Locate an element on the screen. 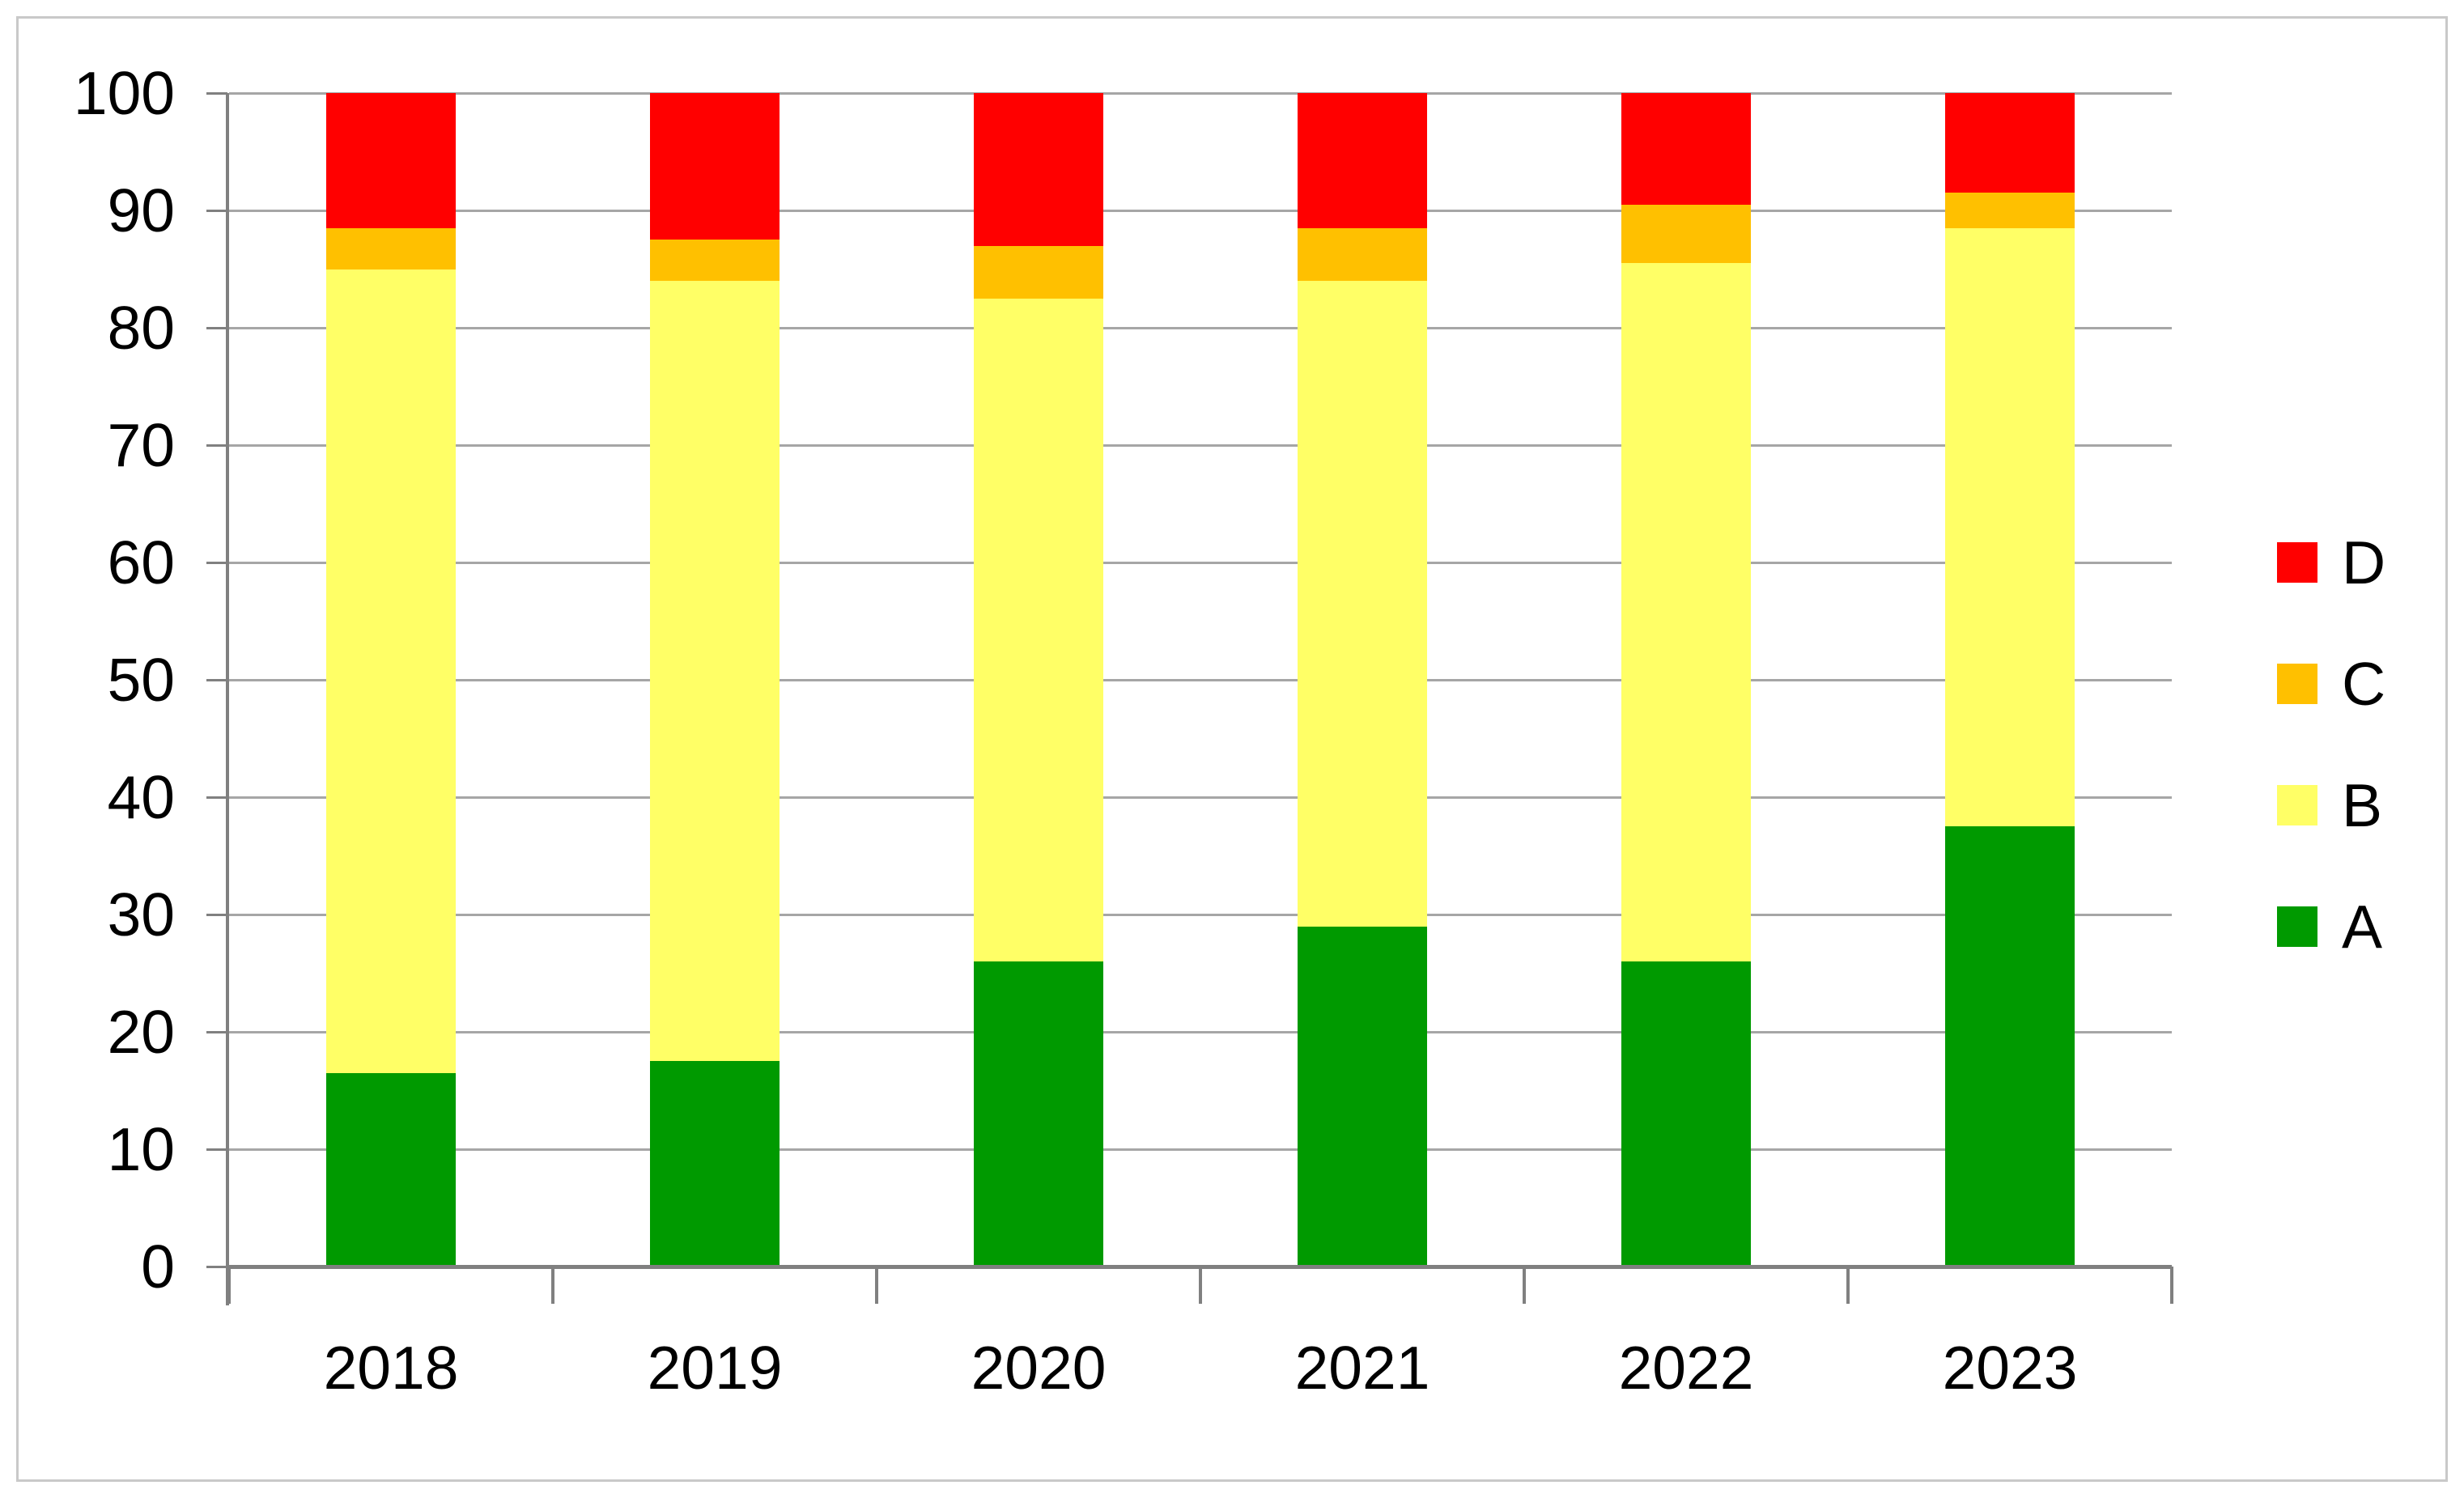  bar-2018 is located at coordinates (391, 680).